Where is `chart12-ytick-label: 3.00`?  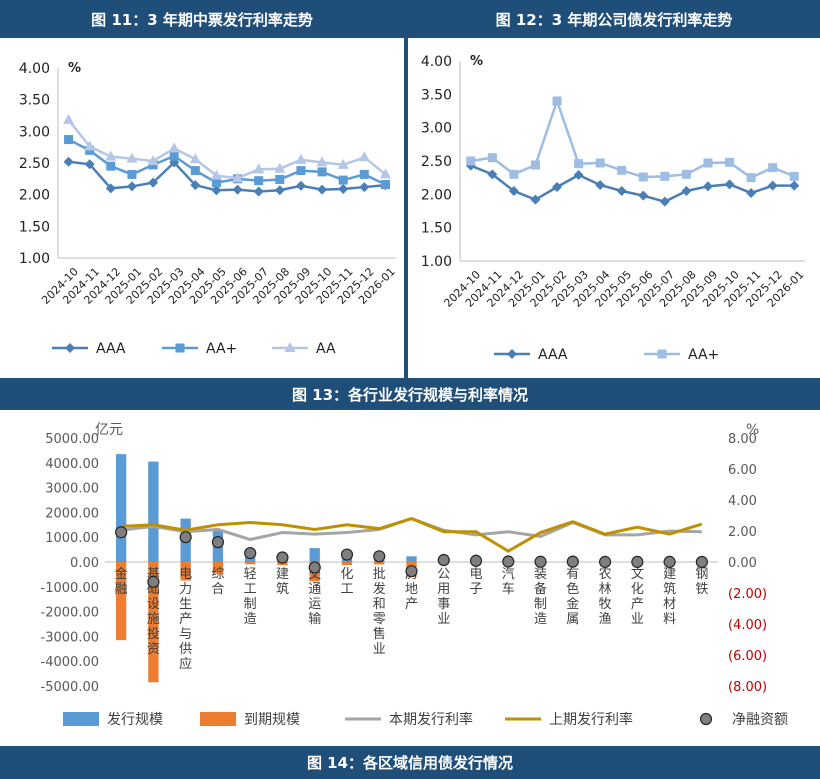 chart12-ytick-label: 3.00 is located at coordinates (436, 129).